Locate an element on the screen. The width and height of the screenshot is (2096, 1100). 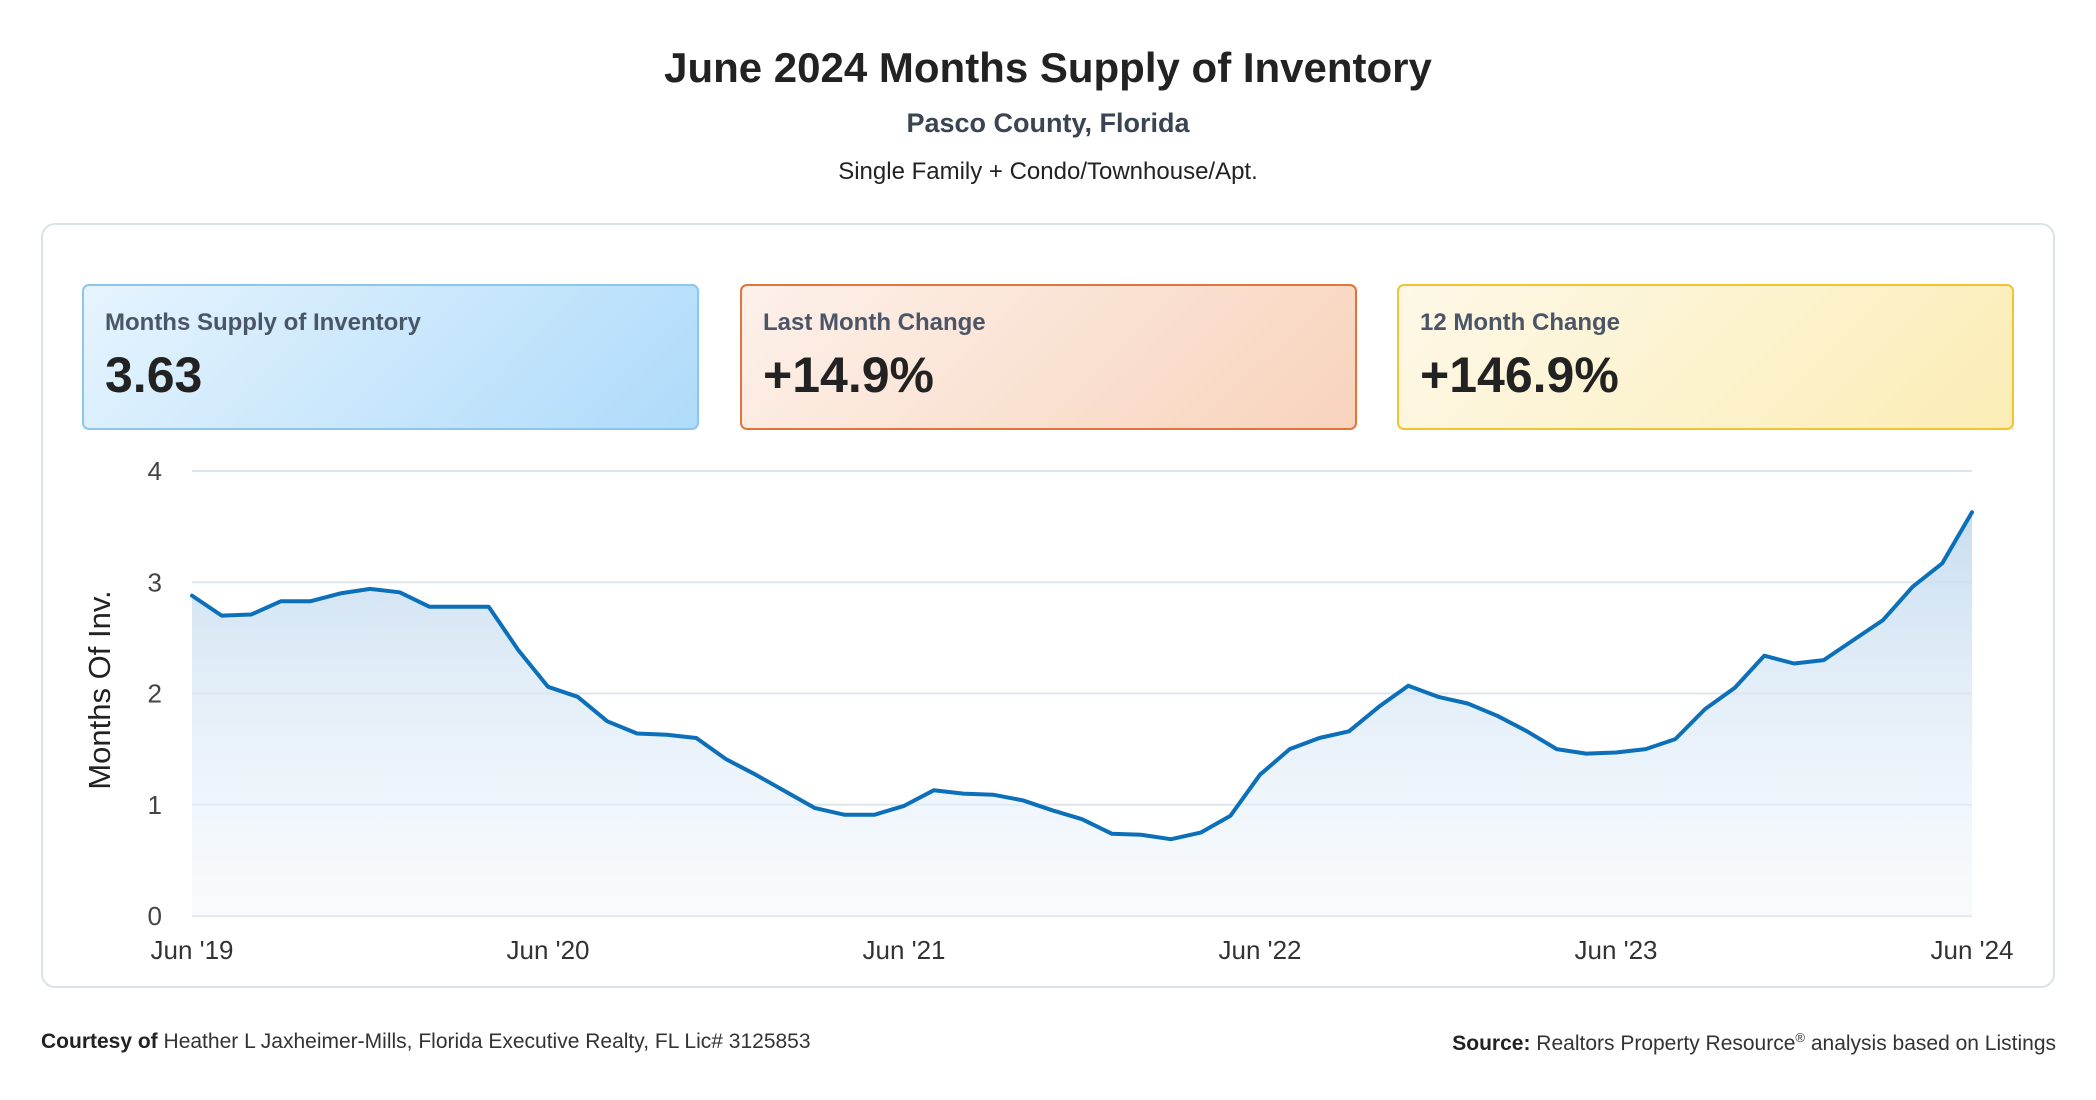
page-title: June 2024 Months Supply of Inventory is located at coordinates (1048, 67).